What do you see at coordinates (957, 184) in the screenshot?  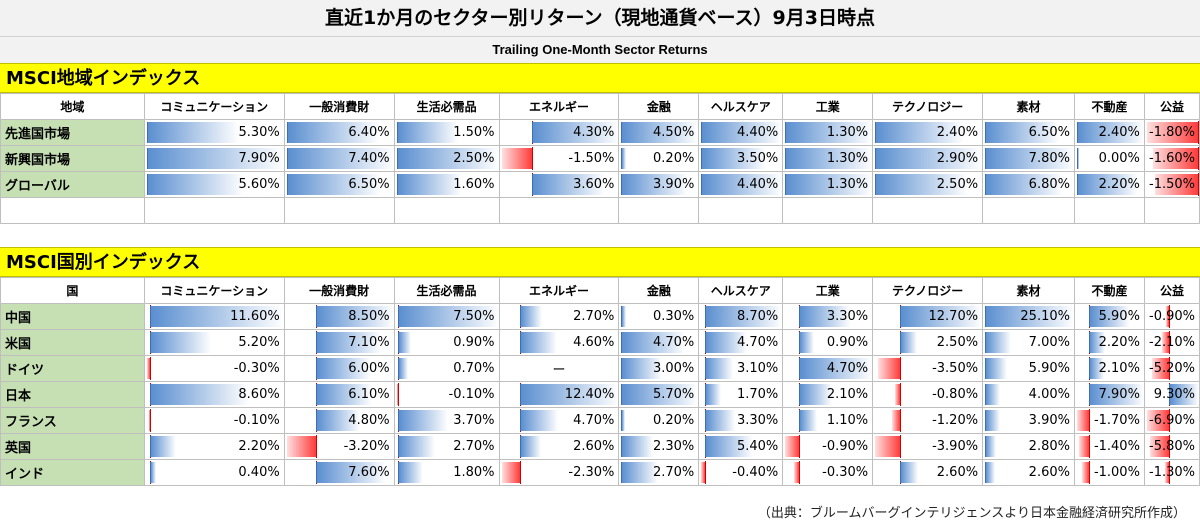 I see `value-label: 2.50%` at bounding box center [957, 184].